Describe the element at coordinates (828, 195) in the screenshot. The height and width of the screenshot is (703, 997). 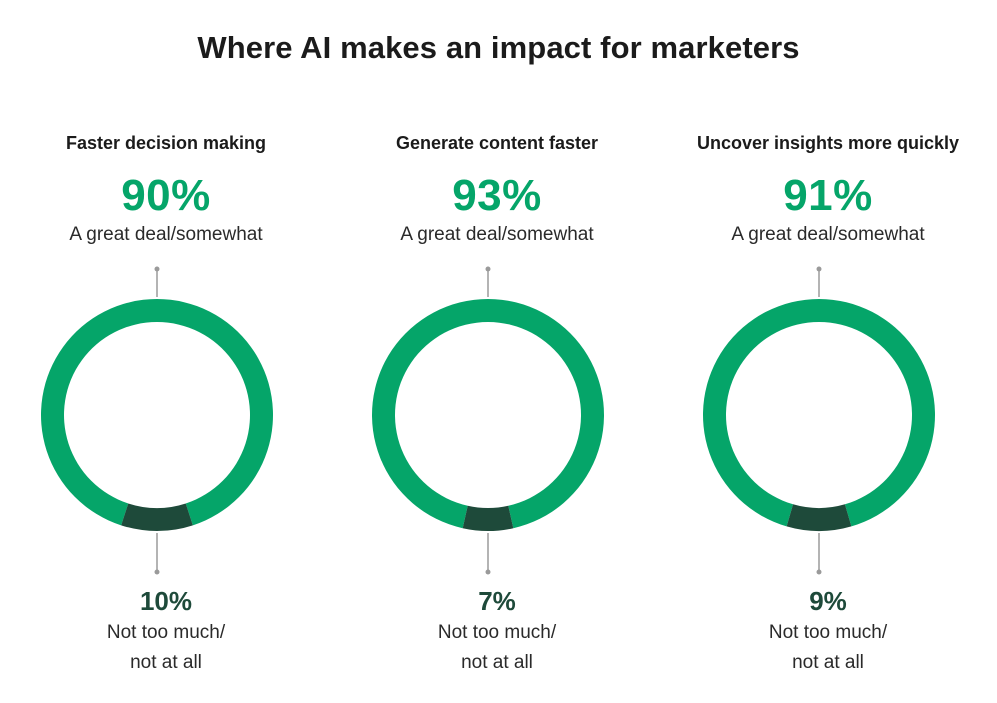
I see `positive-percentage: 91%` at that location.